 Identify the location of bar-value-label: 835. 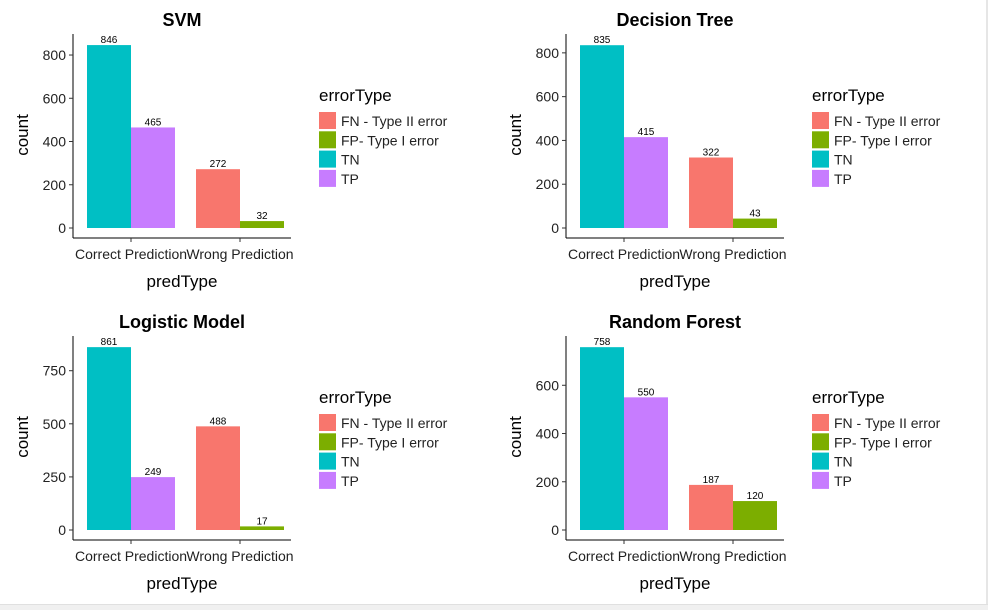
(602, 40).